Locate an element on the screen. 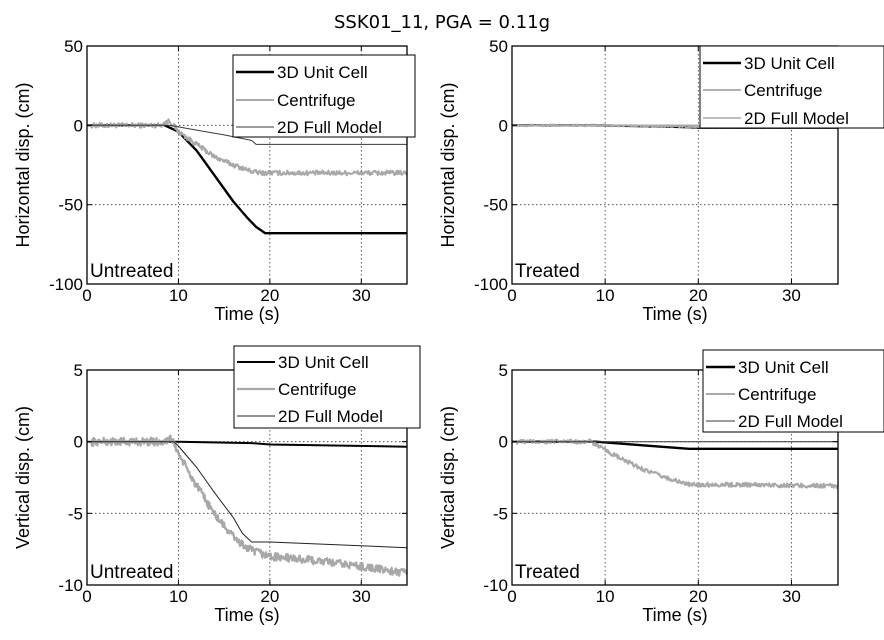  series-line-3d-unit-cell is located at coordinates (247, 179).